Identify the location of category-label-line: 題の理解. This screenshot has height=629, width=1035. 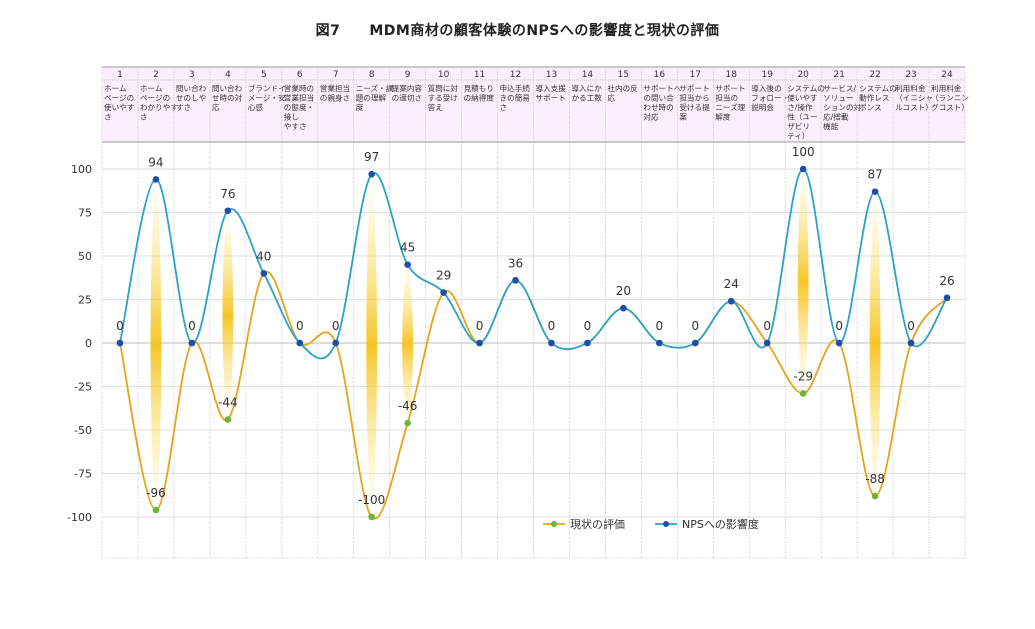
(371, 98).